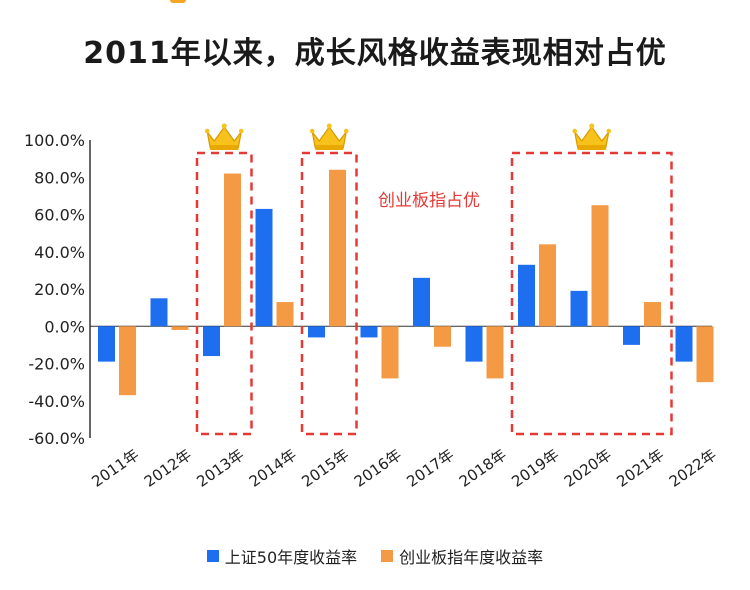  What do you see at coordinates (56, 364) in the screenshot?
I see `y-tick-label: -20.0%` at bounding box center [56, 364].